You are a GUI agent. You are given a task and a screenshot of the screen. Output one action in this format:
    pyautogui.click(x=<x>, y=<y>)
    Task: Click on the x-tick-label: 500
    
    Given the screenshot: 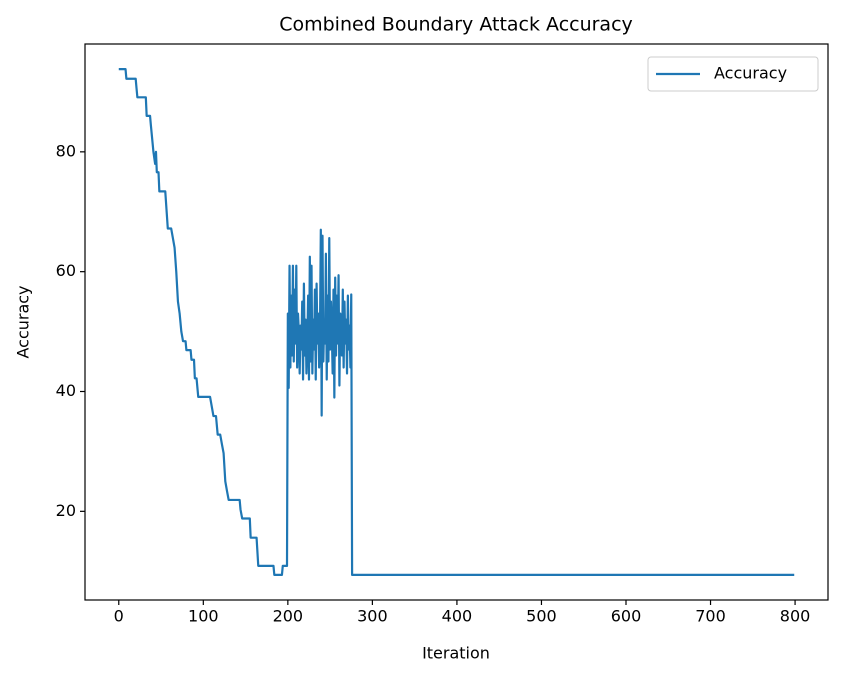 What is the action you would take?
    pyautogui.click(x=541, y=616)
    